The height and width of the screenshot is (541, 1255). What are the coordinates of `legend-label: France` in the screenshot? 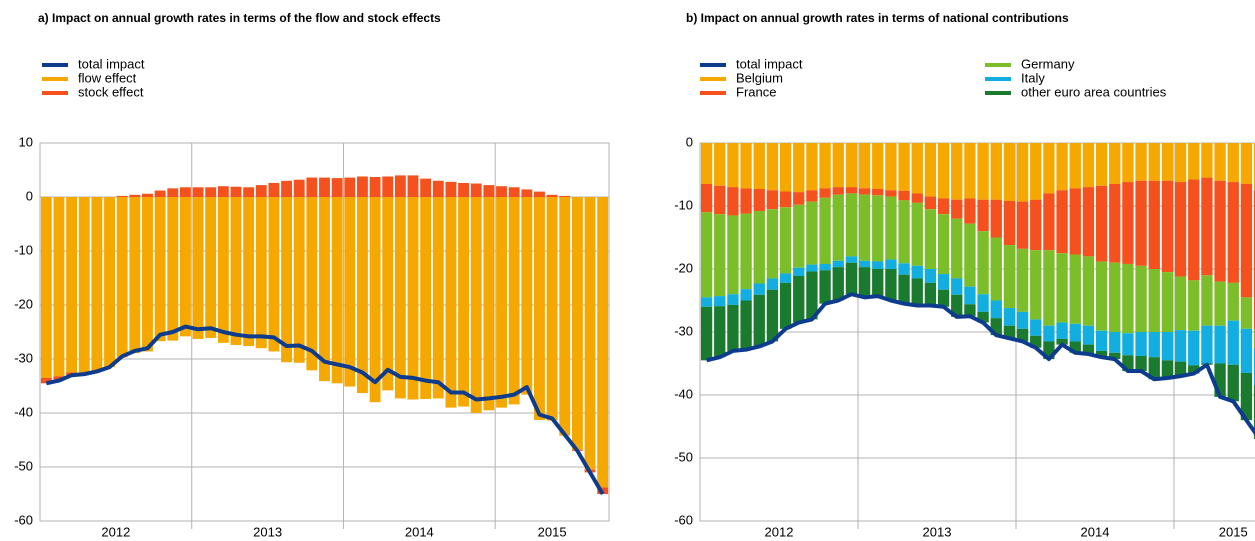 It's located at (756, 91).